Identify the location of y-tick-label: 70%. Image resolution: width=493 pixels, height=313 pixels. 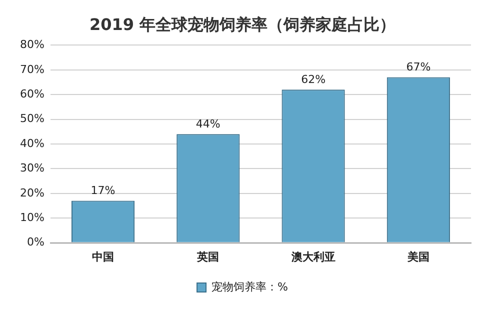
(32, 69).